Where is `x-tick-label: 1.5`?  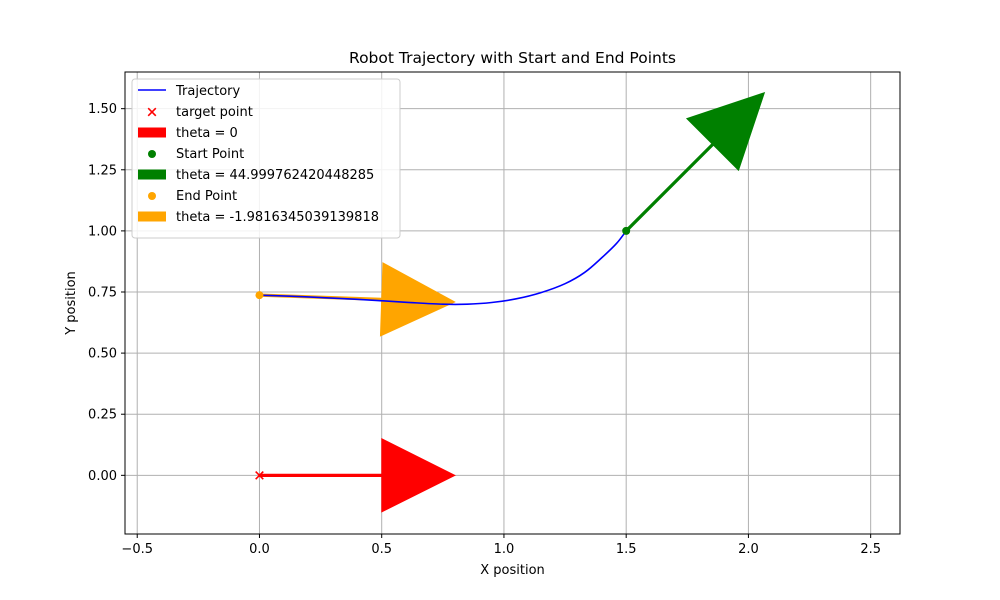 x-tick-label: 1.5 is located at coordinates (626, 549).